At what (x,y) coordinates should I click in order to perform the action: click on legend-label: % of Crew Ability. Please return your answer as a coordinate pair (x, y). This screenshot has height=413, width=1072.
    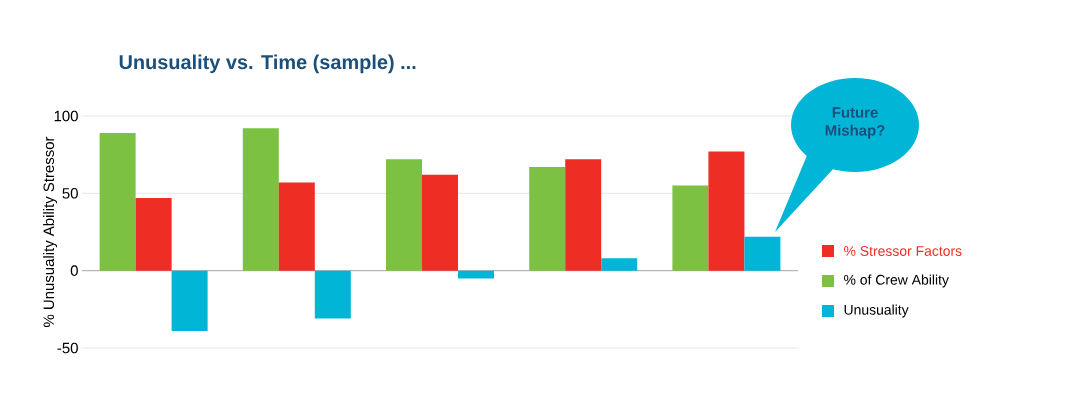
    Looking at the image, I should click on (896, 281).